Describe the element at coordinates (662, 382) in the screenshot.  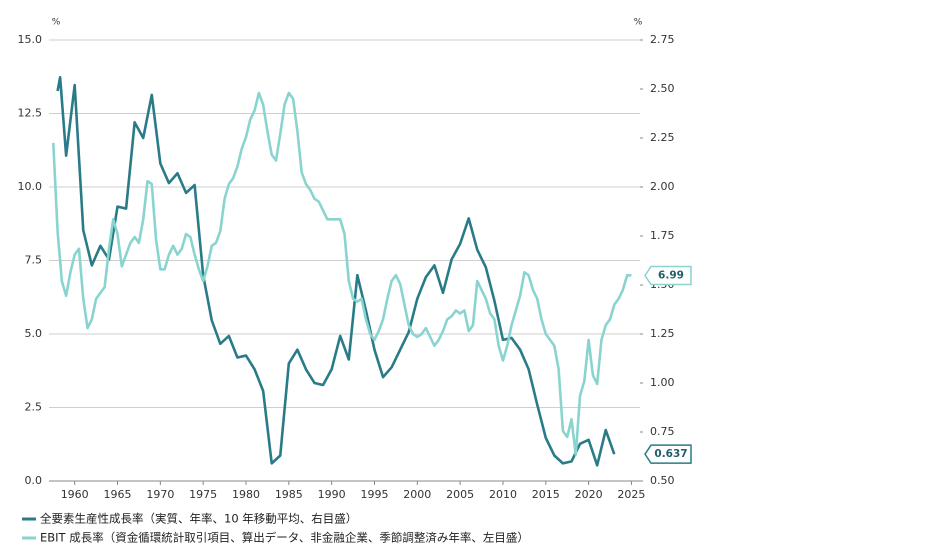
I see `y2-tick-label: 1.00` at that location.